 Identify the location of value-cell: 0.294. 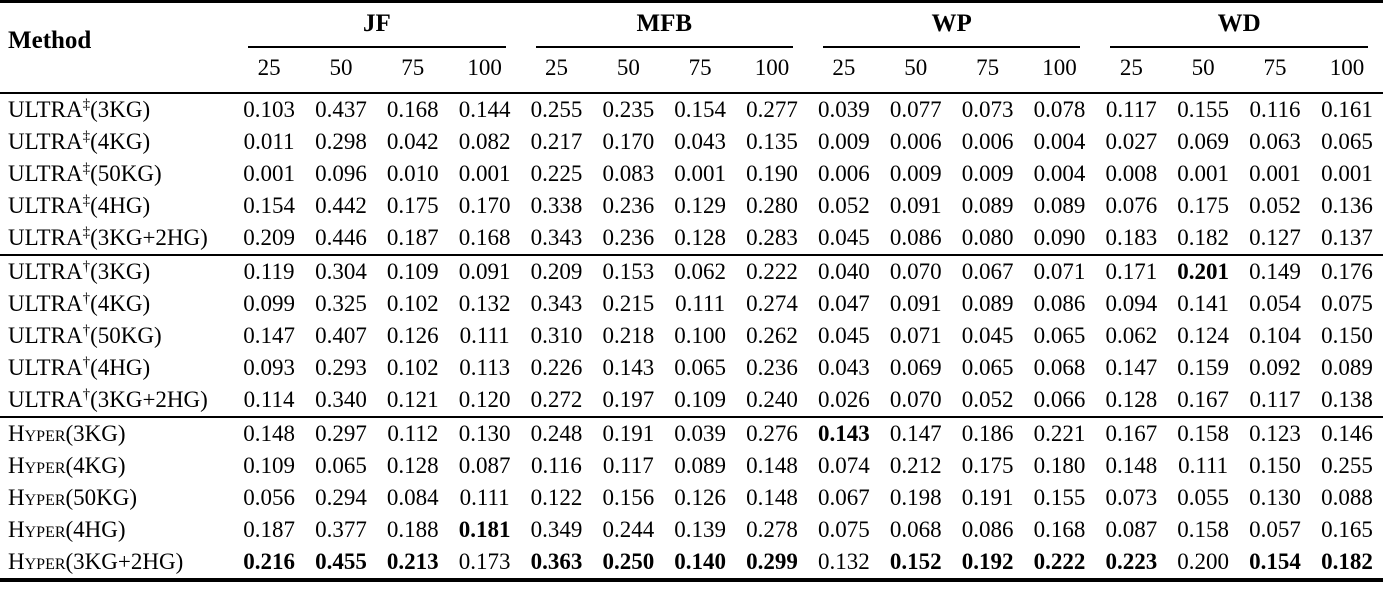
(341, 497).